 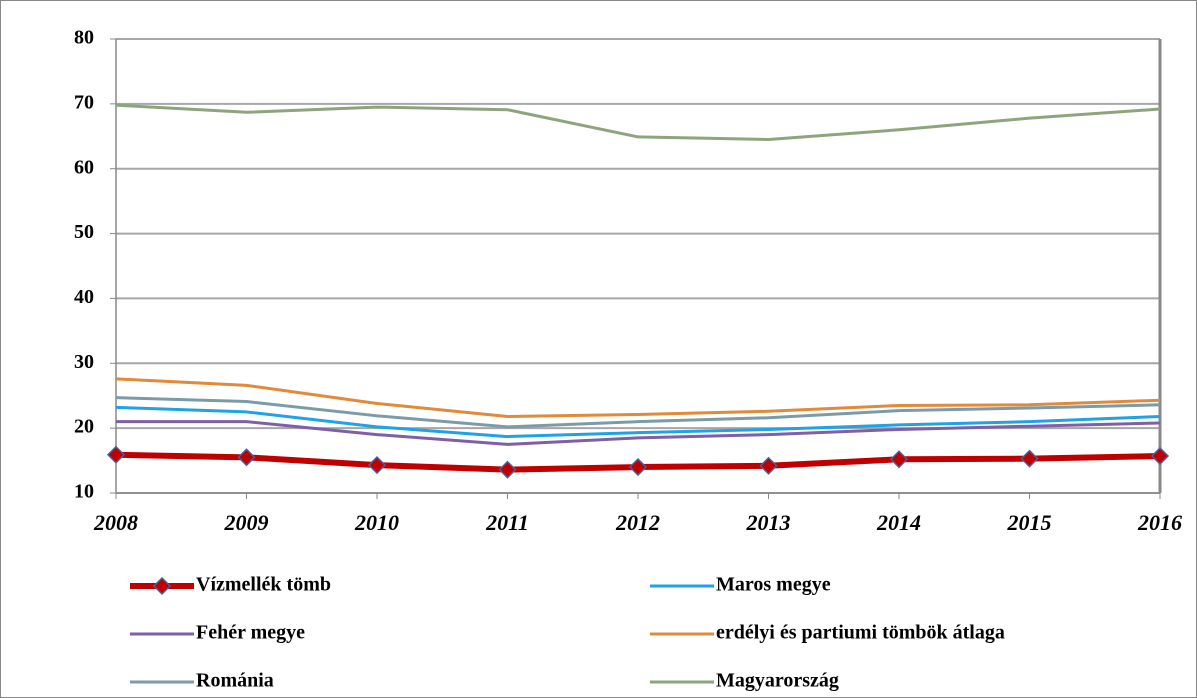 What do you see at coordinates (1029, 522) in the screenshot?
I see `x-tick-label: 2015` at bounding box center [1029, 522].